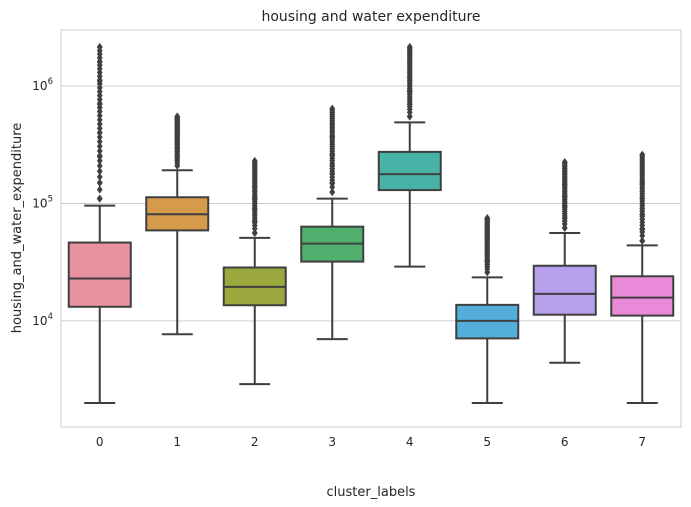 The image size is (691, 507). Describe the element at coordinates (332, 442) in the screenshot. I see `x-tick-label-3: 3` at that location.